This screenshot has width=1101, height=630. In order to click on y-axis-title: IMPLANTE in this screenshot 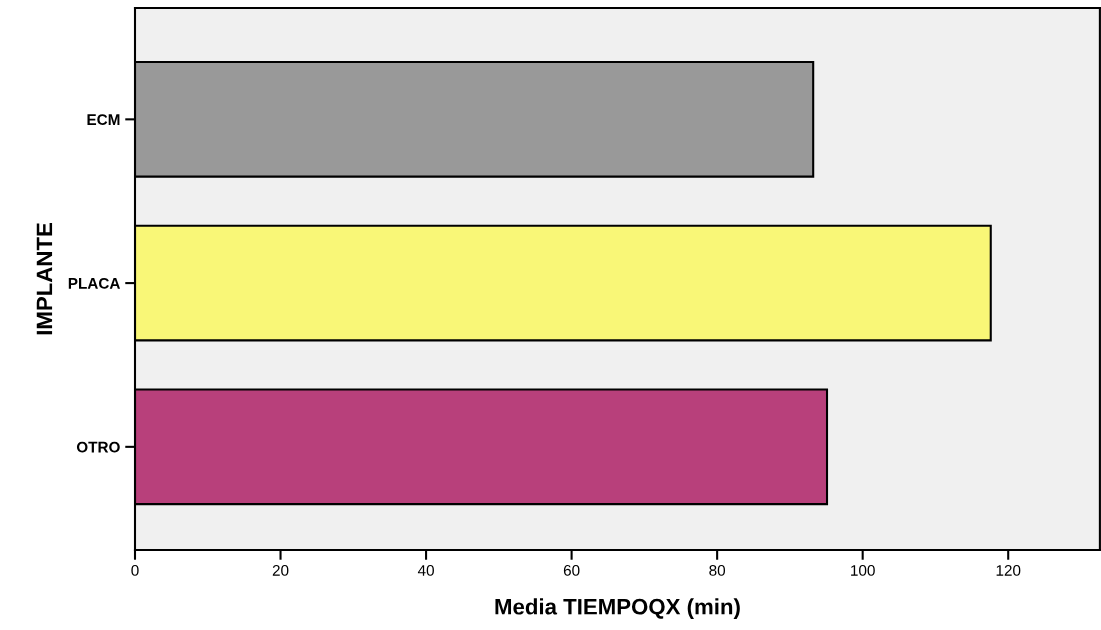, I will do `click(44, 279)`.